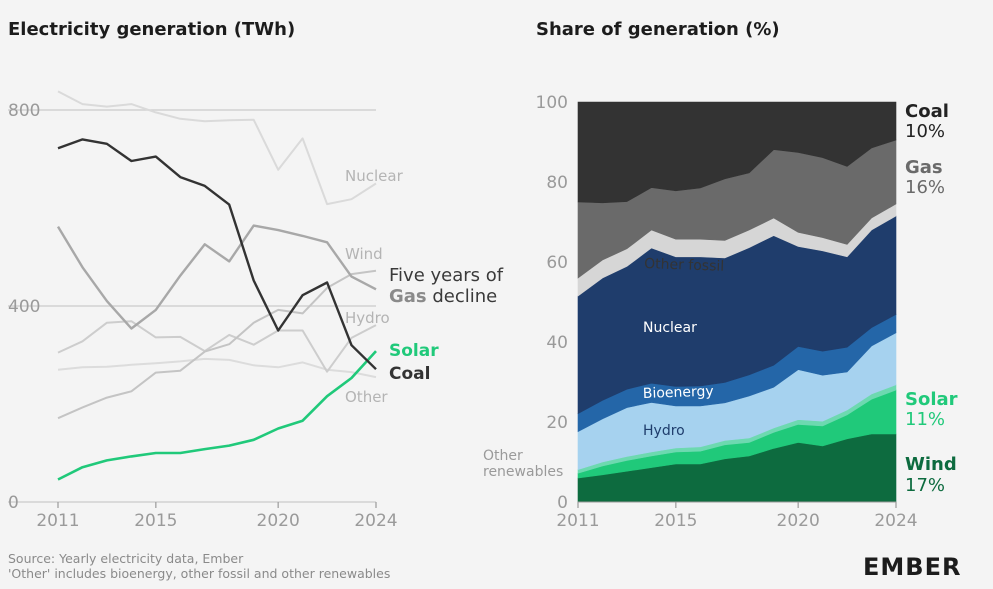 The height and width of the screenshot is (589, 993). What do you see at coordinates (557, 183) in the screenshot?
I see `right-y-tick-label: 80` at bounding box center [557, 183].